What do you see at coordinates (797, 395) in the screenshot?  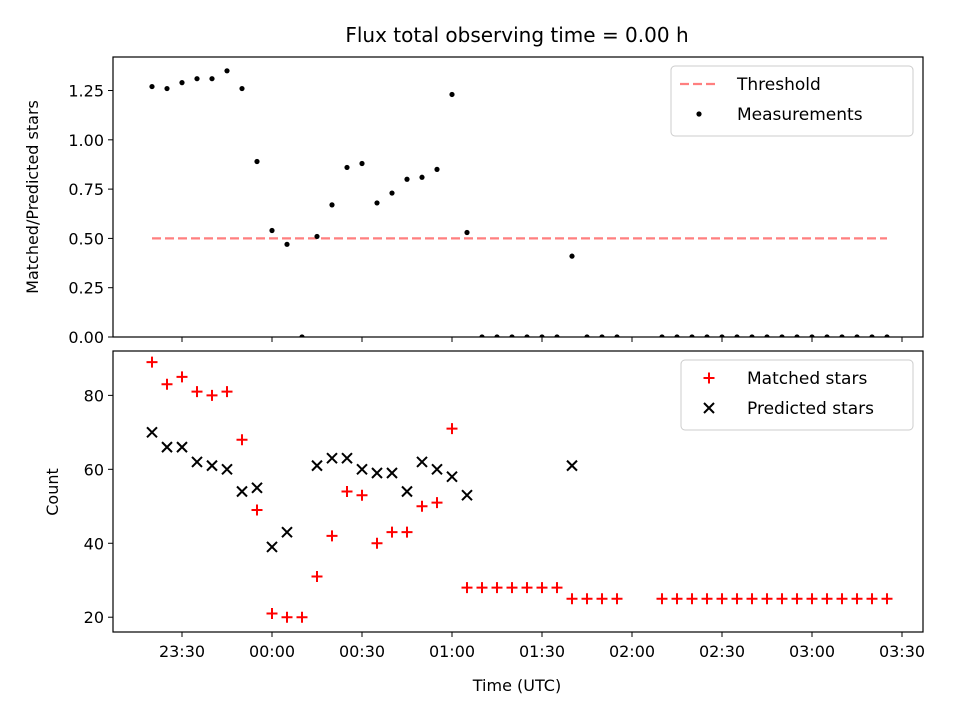 I see `bottom-legend: Matched stars Predicted stars` at bounding box center [797, 395].